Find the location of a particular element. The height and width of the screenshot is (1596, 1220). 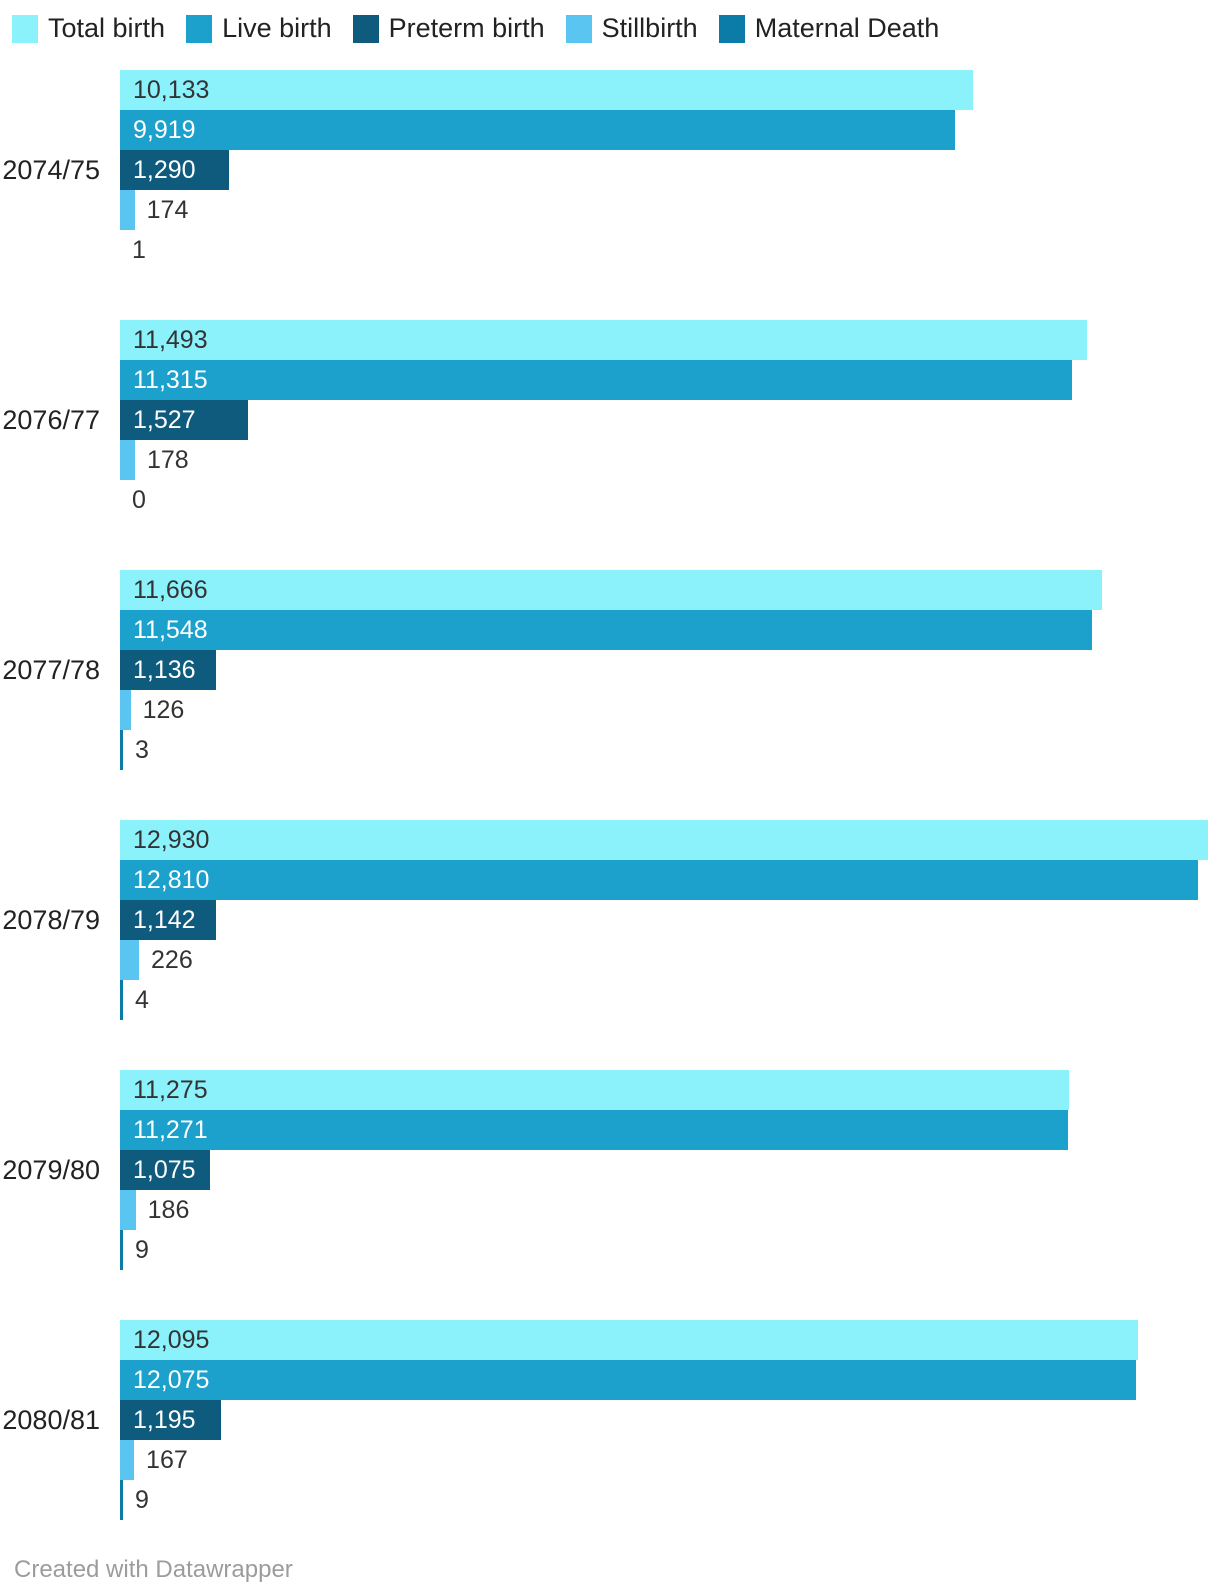

value-label: 226 is located at coordinates (172, 960).